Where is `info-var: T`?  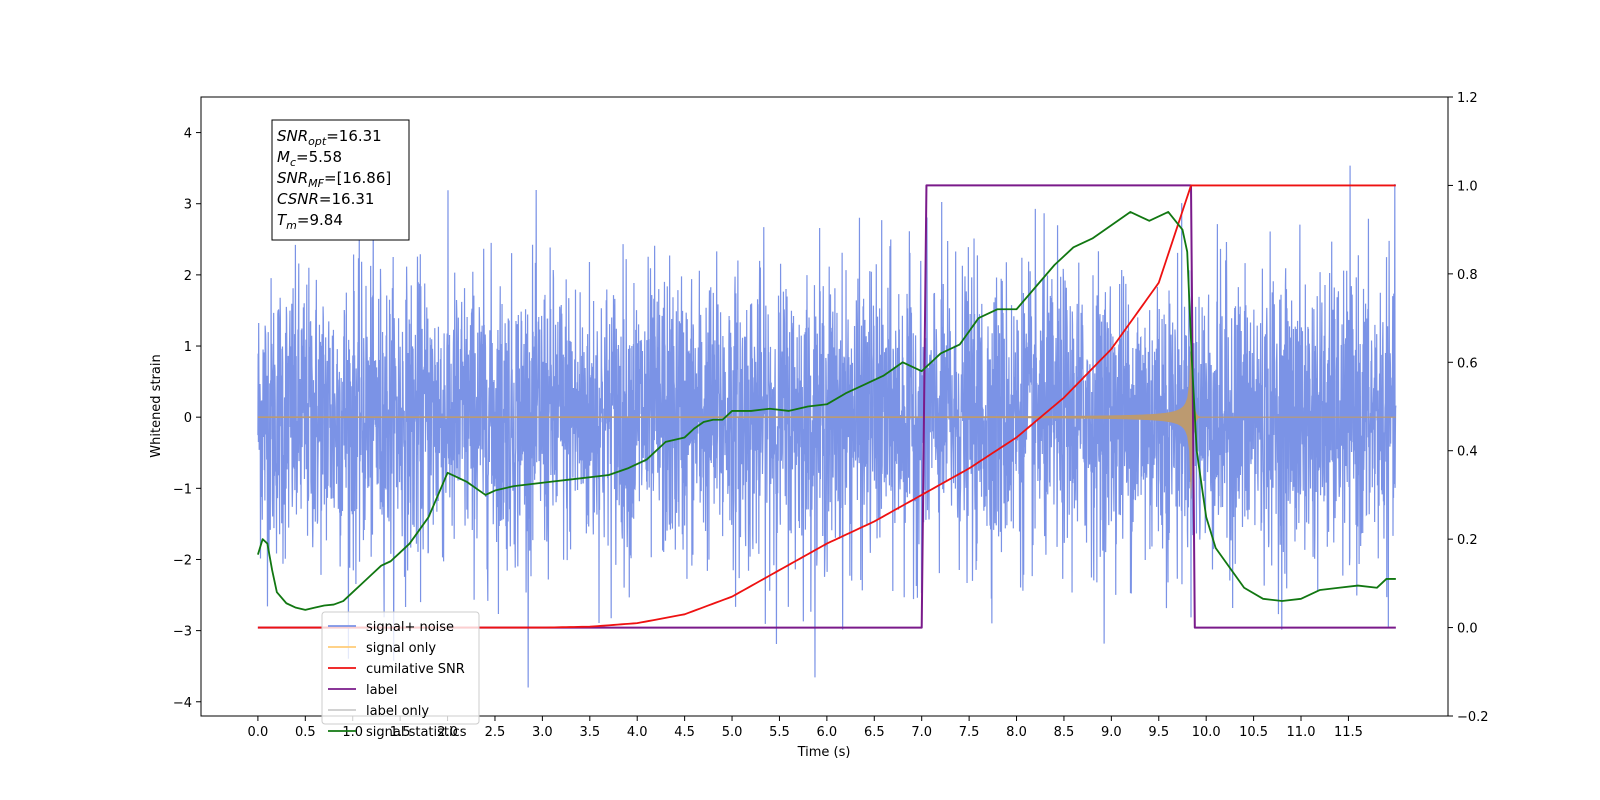 info-var: T is located at coordinates (282, 220).